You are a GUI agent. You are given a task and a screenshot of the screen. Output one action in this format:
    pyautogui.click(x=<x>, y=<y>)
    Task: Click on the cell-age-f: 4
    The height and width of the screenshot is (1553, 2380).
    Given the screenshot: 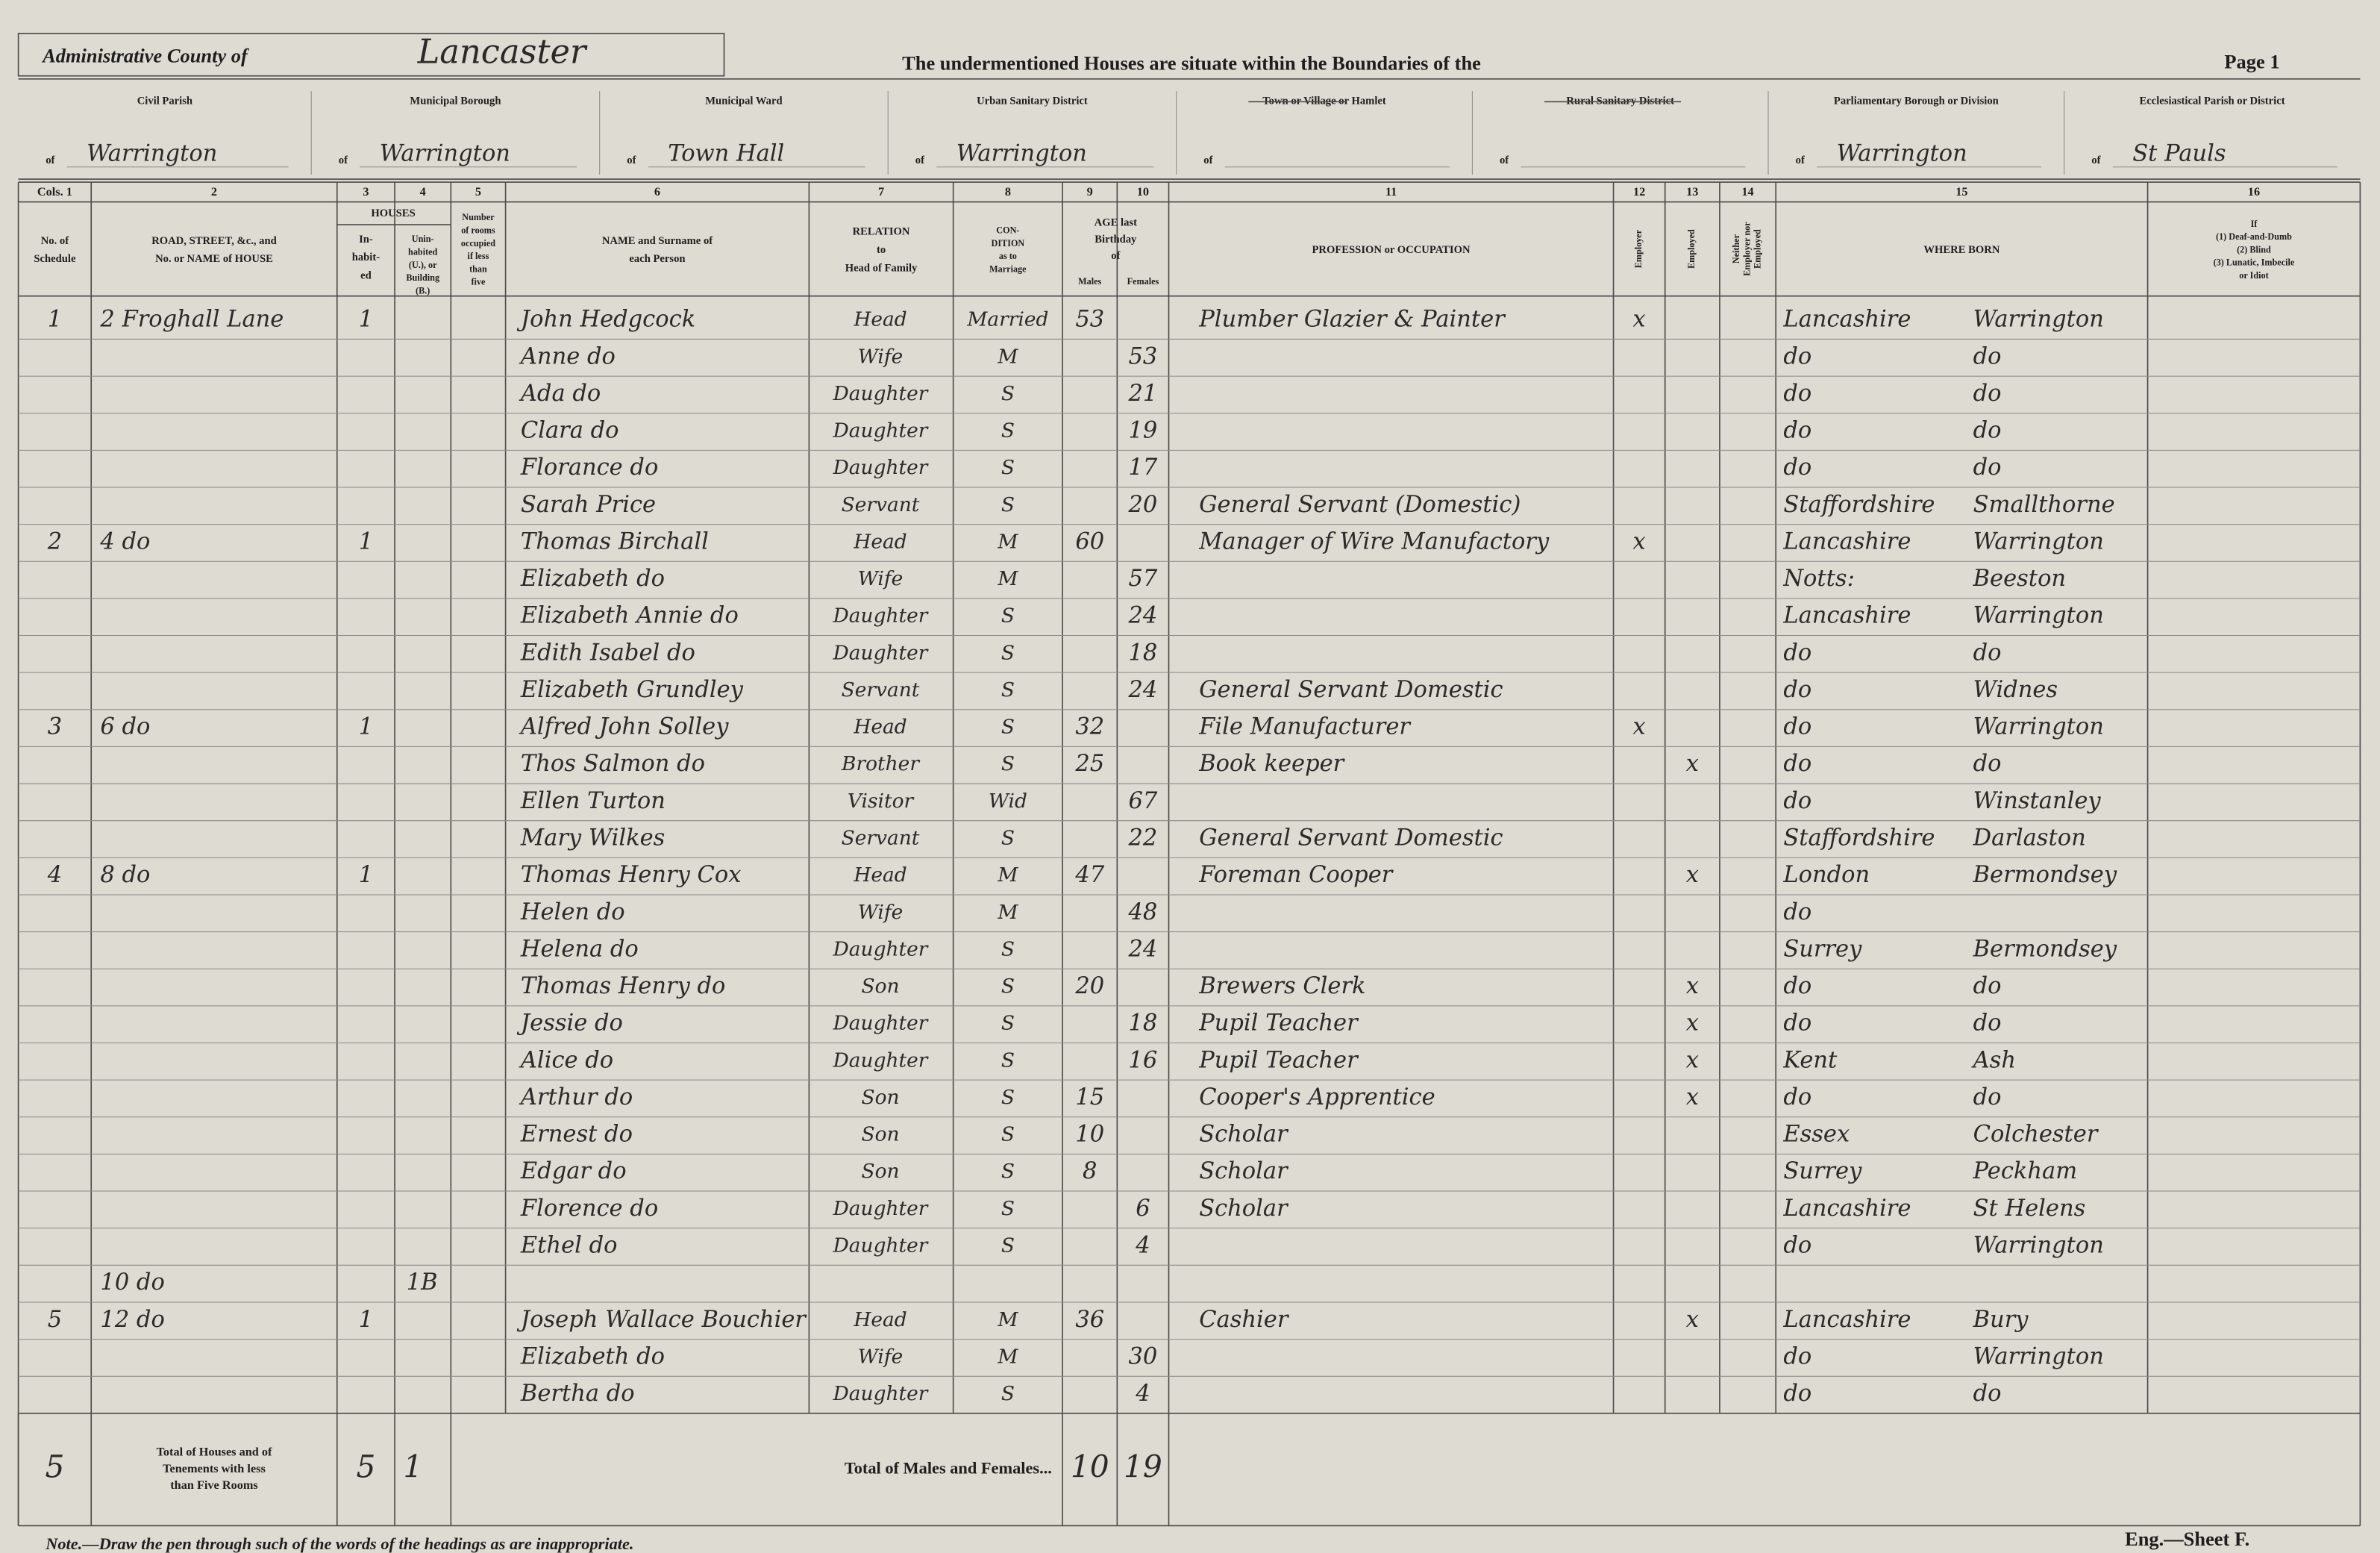 What is the action you would take?
    pyautogui.click(x=1142, y=1394)
    